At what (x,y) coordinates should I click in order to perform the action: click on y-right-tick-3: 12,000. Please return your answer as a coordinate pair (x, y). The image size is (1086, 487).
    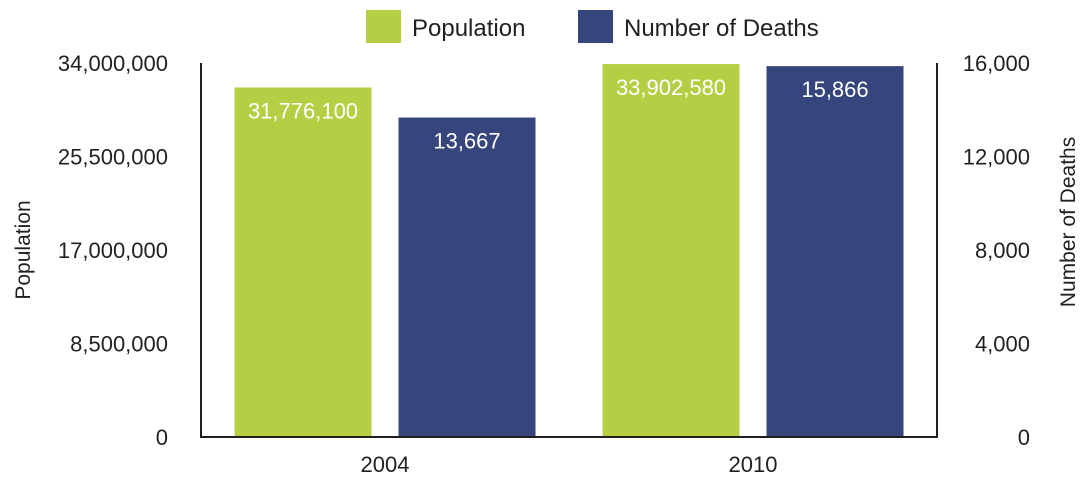
    Looking at the image, I should click on (996, 157).